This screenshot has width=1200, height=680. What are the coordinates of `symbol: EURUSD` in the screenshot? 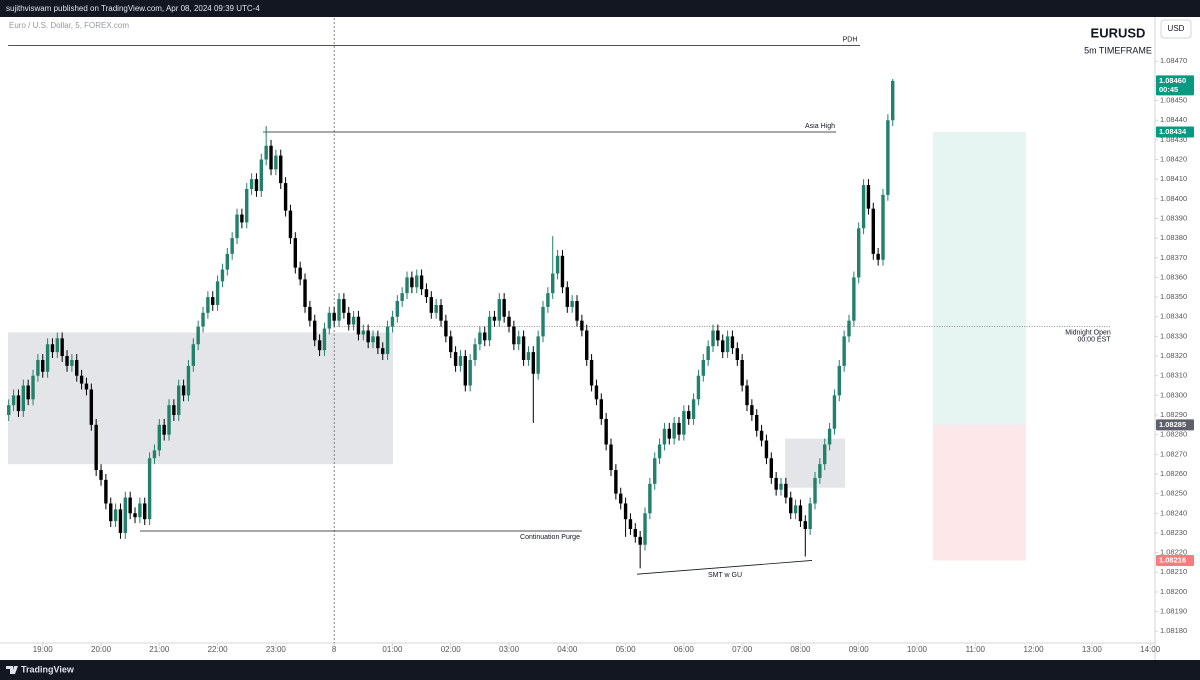 It's located at (1118, 32).